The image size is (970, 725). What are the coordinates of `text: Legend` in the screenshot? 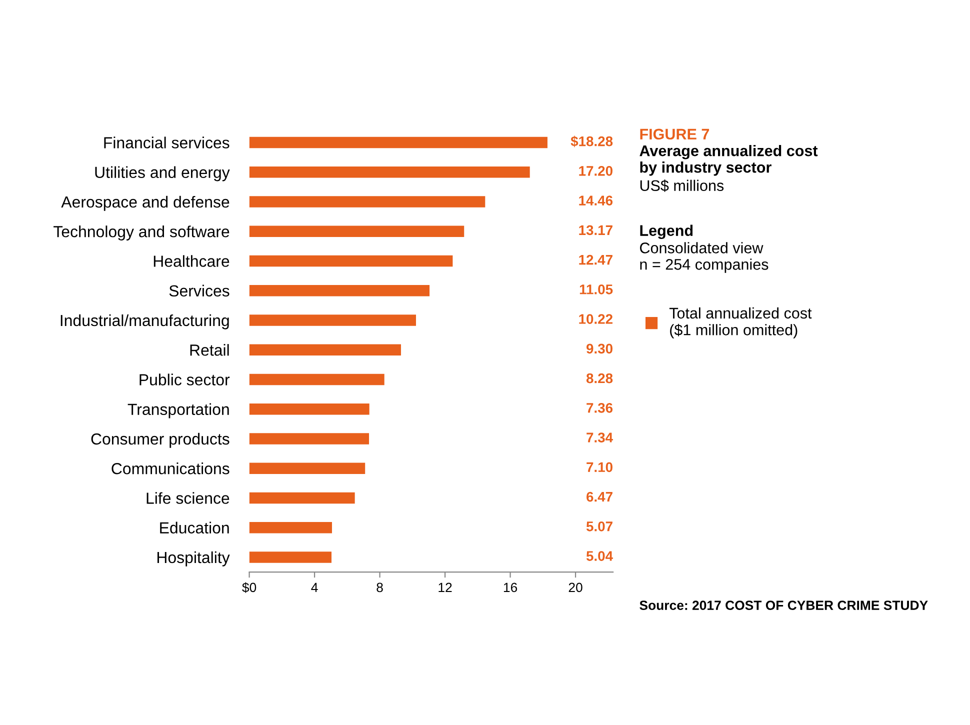 It's located at (666, 232).